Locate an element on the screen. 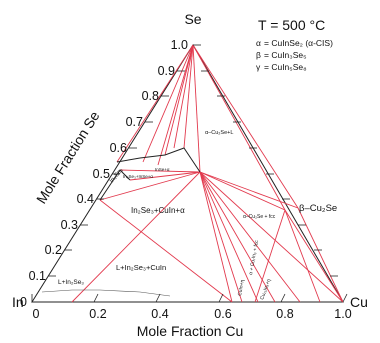  bottom-tick-labels: 0 0.2 0.4 0.6 0.8 1.0 is located at coordinates (192, 314).